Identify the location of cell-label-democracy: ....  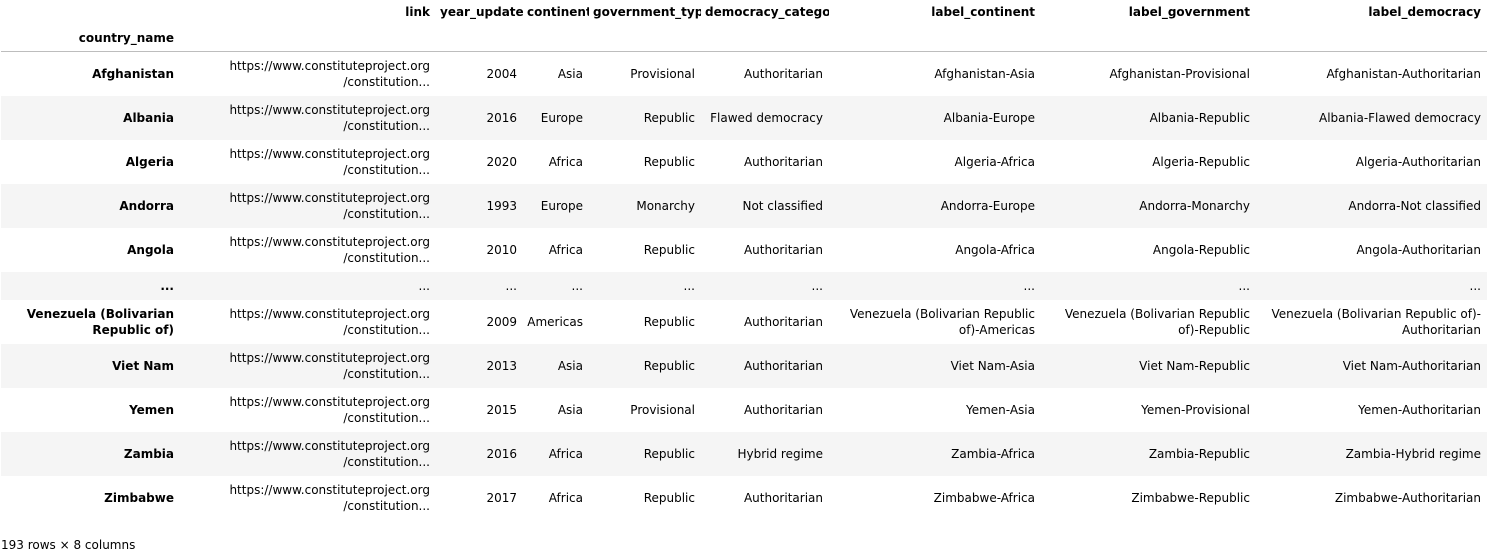
(1475, 285).